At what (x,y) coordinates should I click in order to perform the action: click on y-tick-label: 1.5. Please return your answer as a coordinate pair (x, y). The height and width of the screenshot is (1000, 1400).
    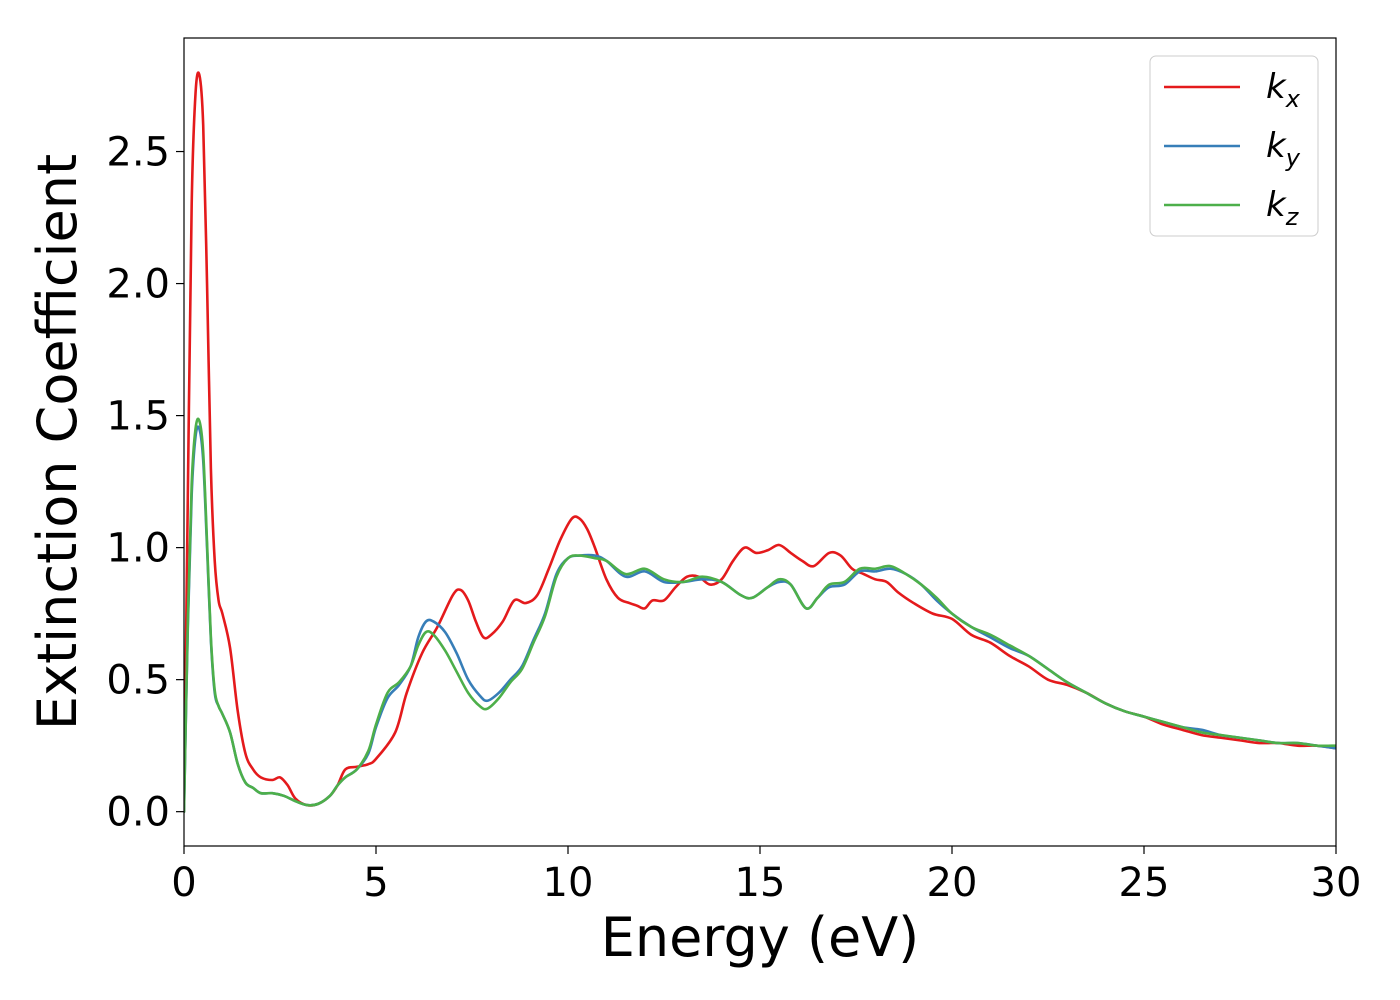
    Looking at the image, I should click on (138, 417).